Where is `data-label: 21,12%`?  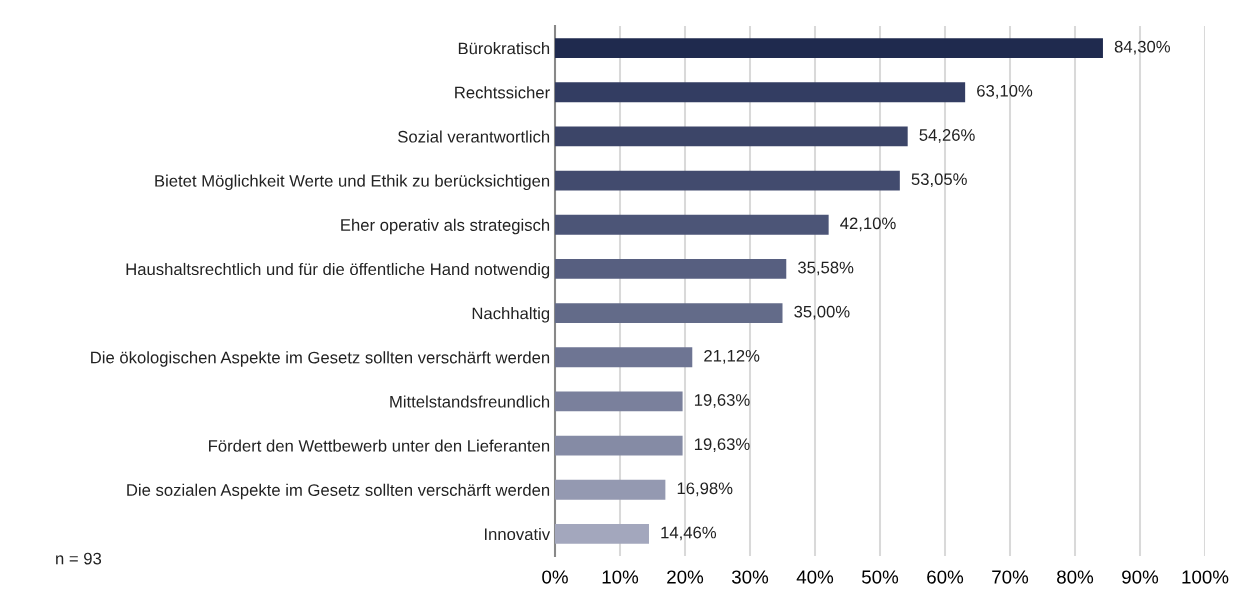 data-label: 21,12% is located at coordinates (732, 356).